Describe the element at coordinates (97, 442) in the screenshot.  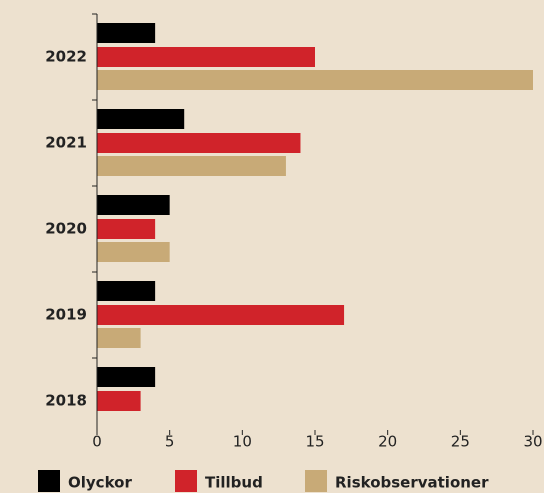
I see `x-tick-label: 0` at that location.